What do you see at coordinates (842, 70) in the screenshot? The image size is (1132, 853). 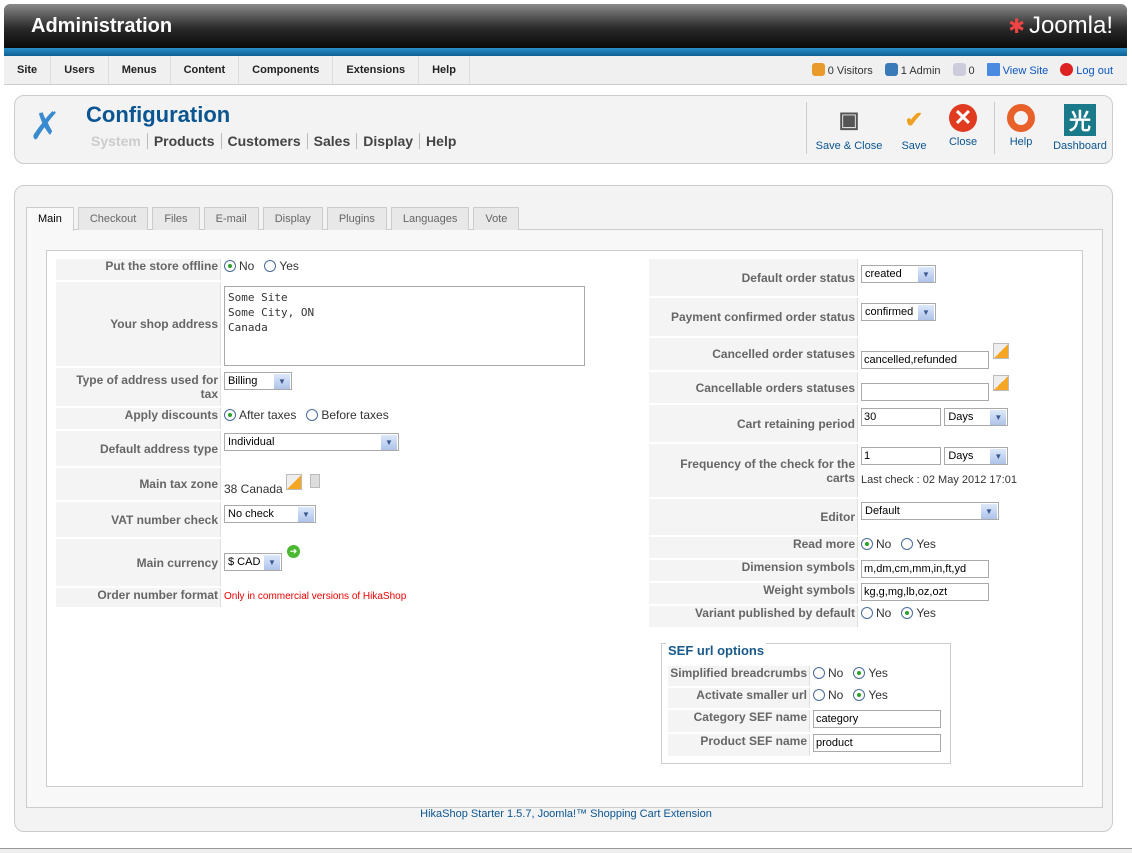 I see `visitors-status: 0 Visitors` at bounding box center [842, 70].